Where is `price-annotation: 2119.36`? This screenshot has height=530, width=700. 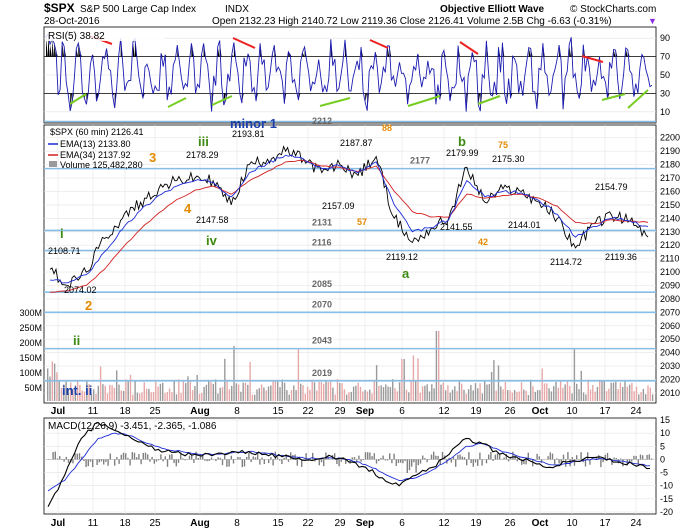 price-annotation: 2119.36 is located at coordinates (621, 257).